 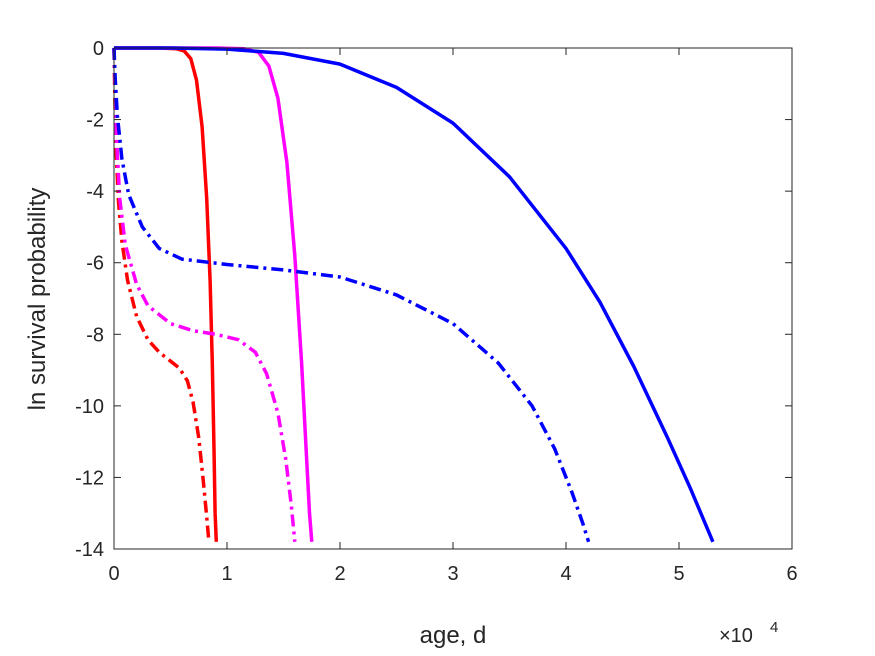 I want to click on x-tick-label: 0, so click(x=113, y=574).